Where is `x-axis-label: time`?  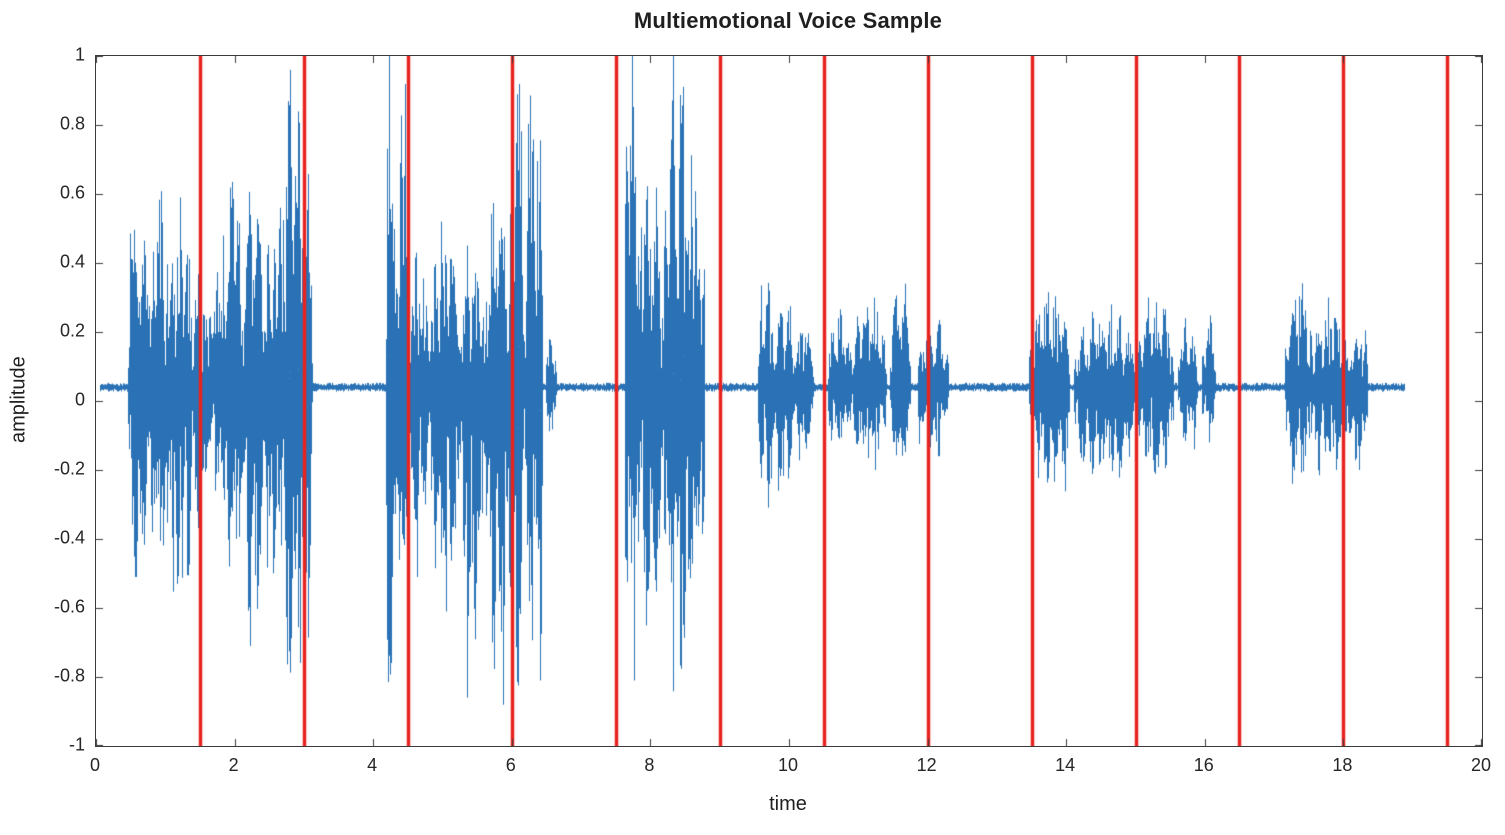 x-axis-label: time is located at coordinates (788, 804).